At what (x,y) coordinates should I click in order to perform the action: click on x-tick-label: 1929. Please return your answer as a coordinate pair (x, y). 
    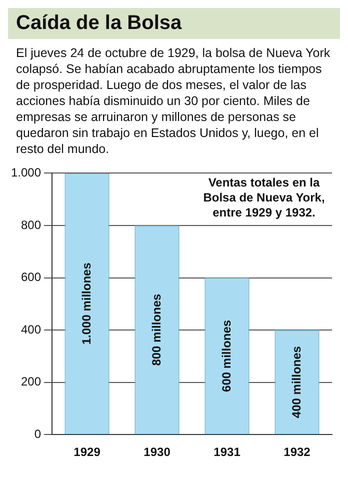
    Looking at the image, I should click on (87, 452).